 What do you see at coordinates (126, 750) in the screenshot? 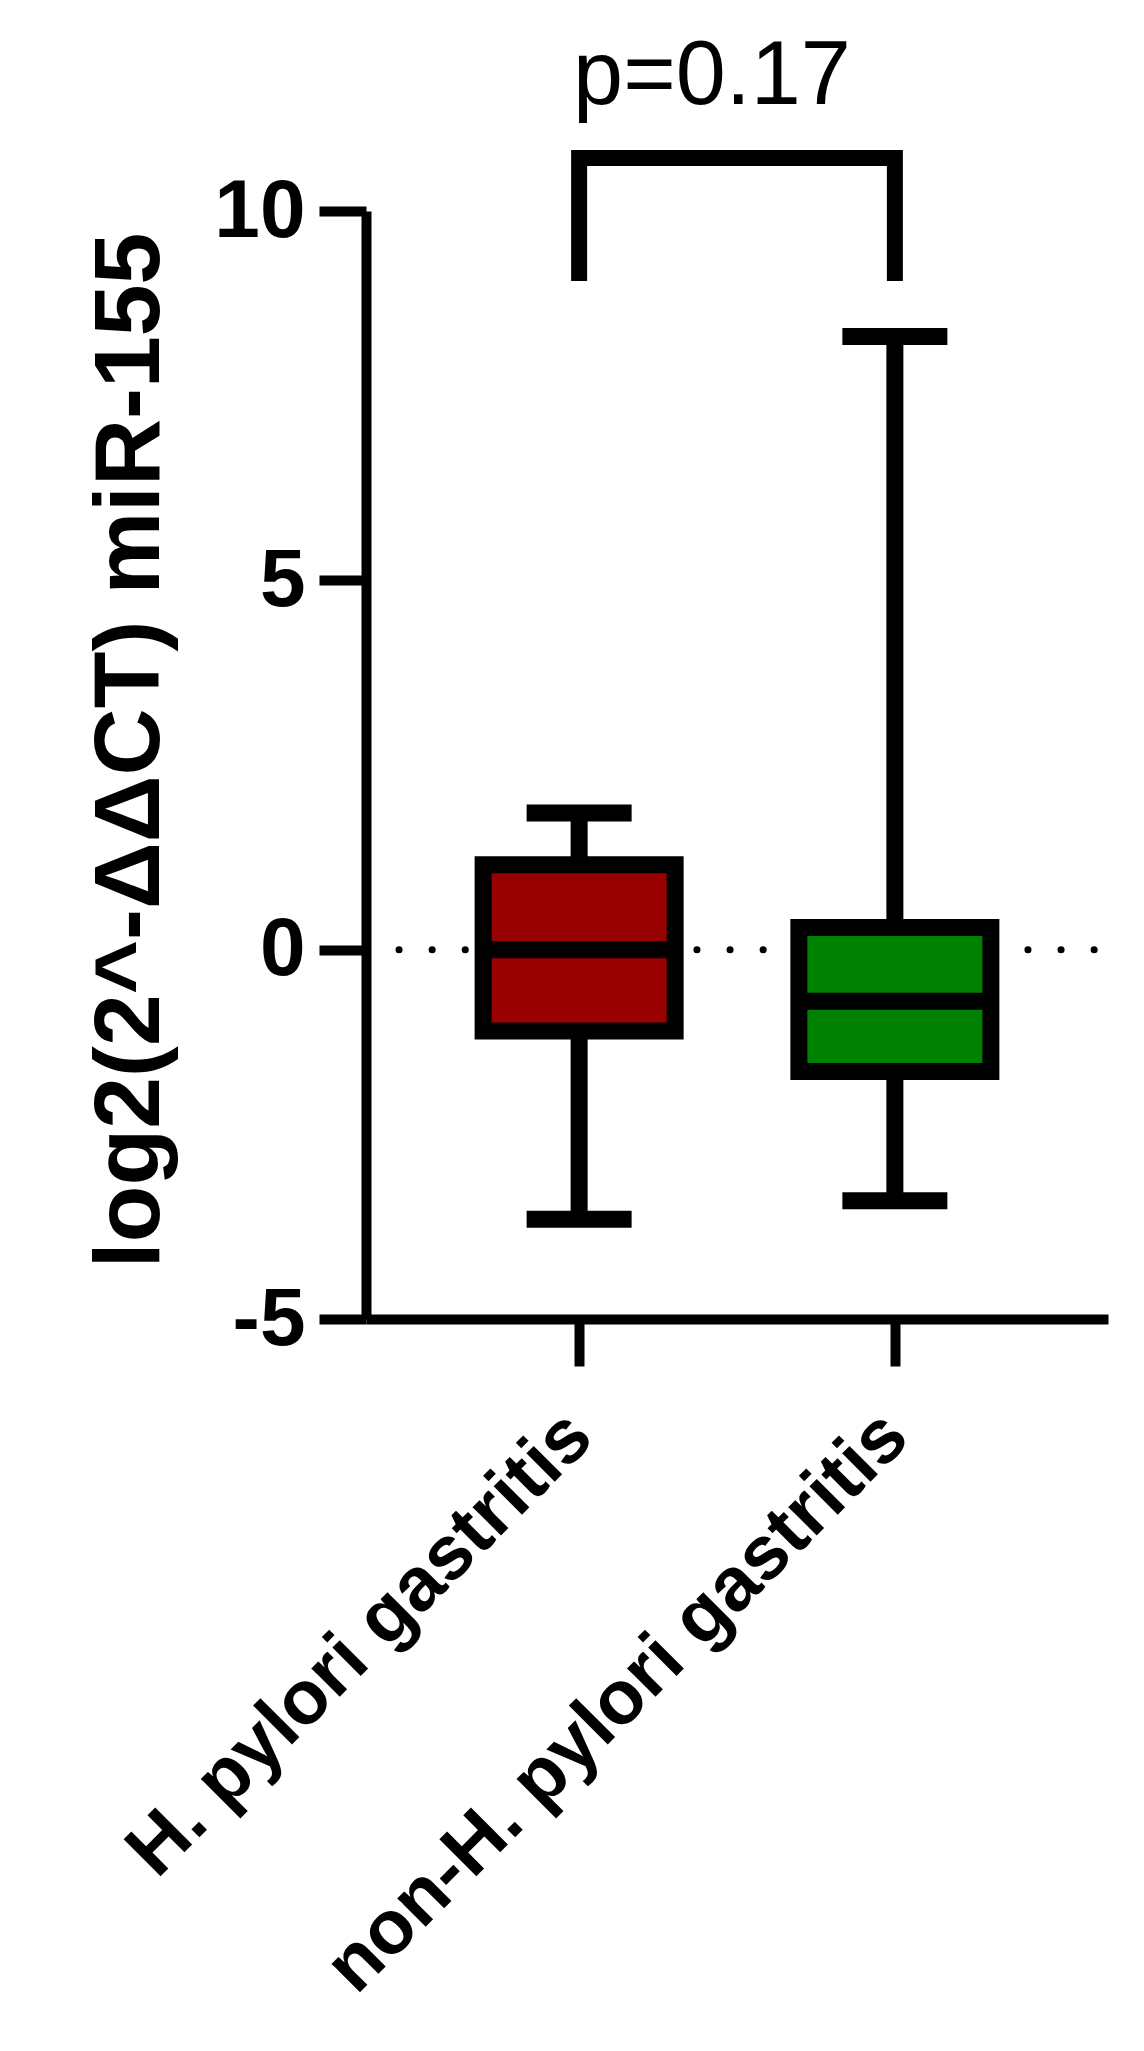
I see `y-axis-title: log2(2^-ΔΔCT) miR-155` at bounding box center [126, 750].